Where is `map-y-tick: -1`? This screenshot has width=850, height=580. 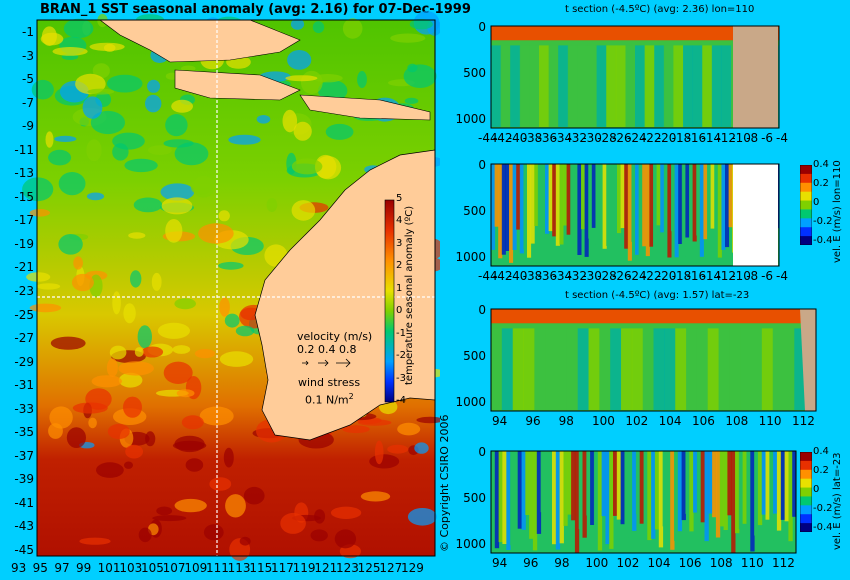
map-y-tick: -1 is located at coordinates (28, 32).